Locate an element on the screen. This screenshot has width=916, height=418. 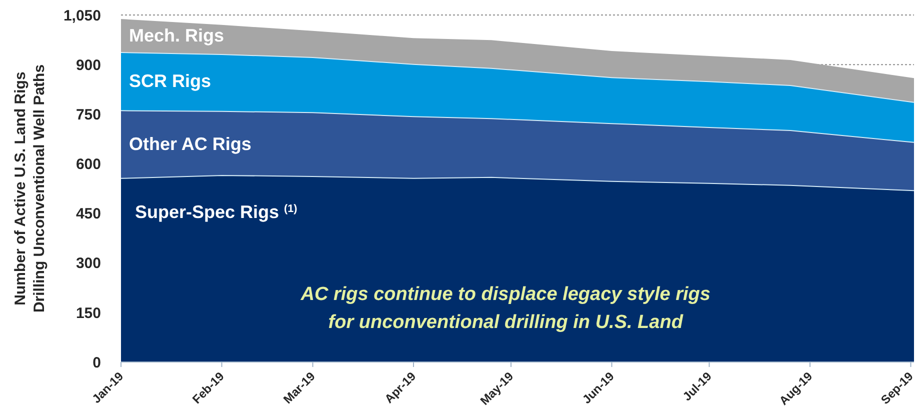
series-label: Mech. Rigs is located at coordinates (176, 35).